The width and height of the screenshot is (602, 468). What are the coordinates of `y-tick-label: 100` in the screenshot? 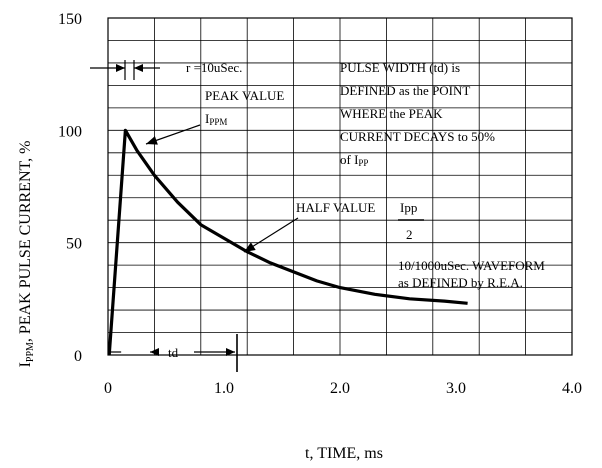 It's located at (70, 131).